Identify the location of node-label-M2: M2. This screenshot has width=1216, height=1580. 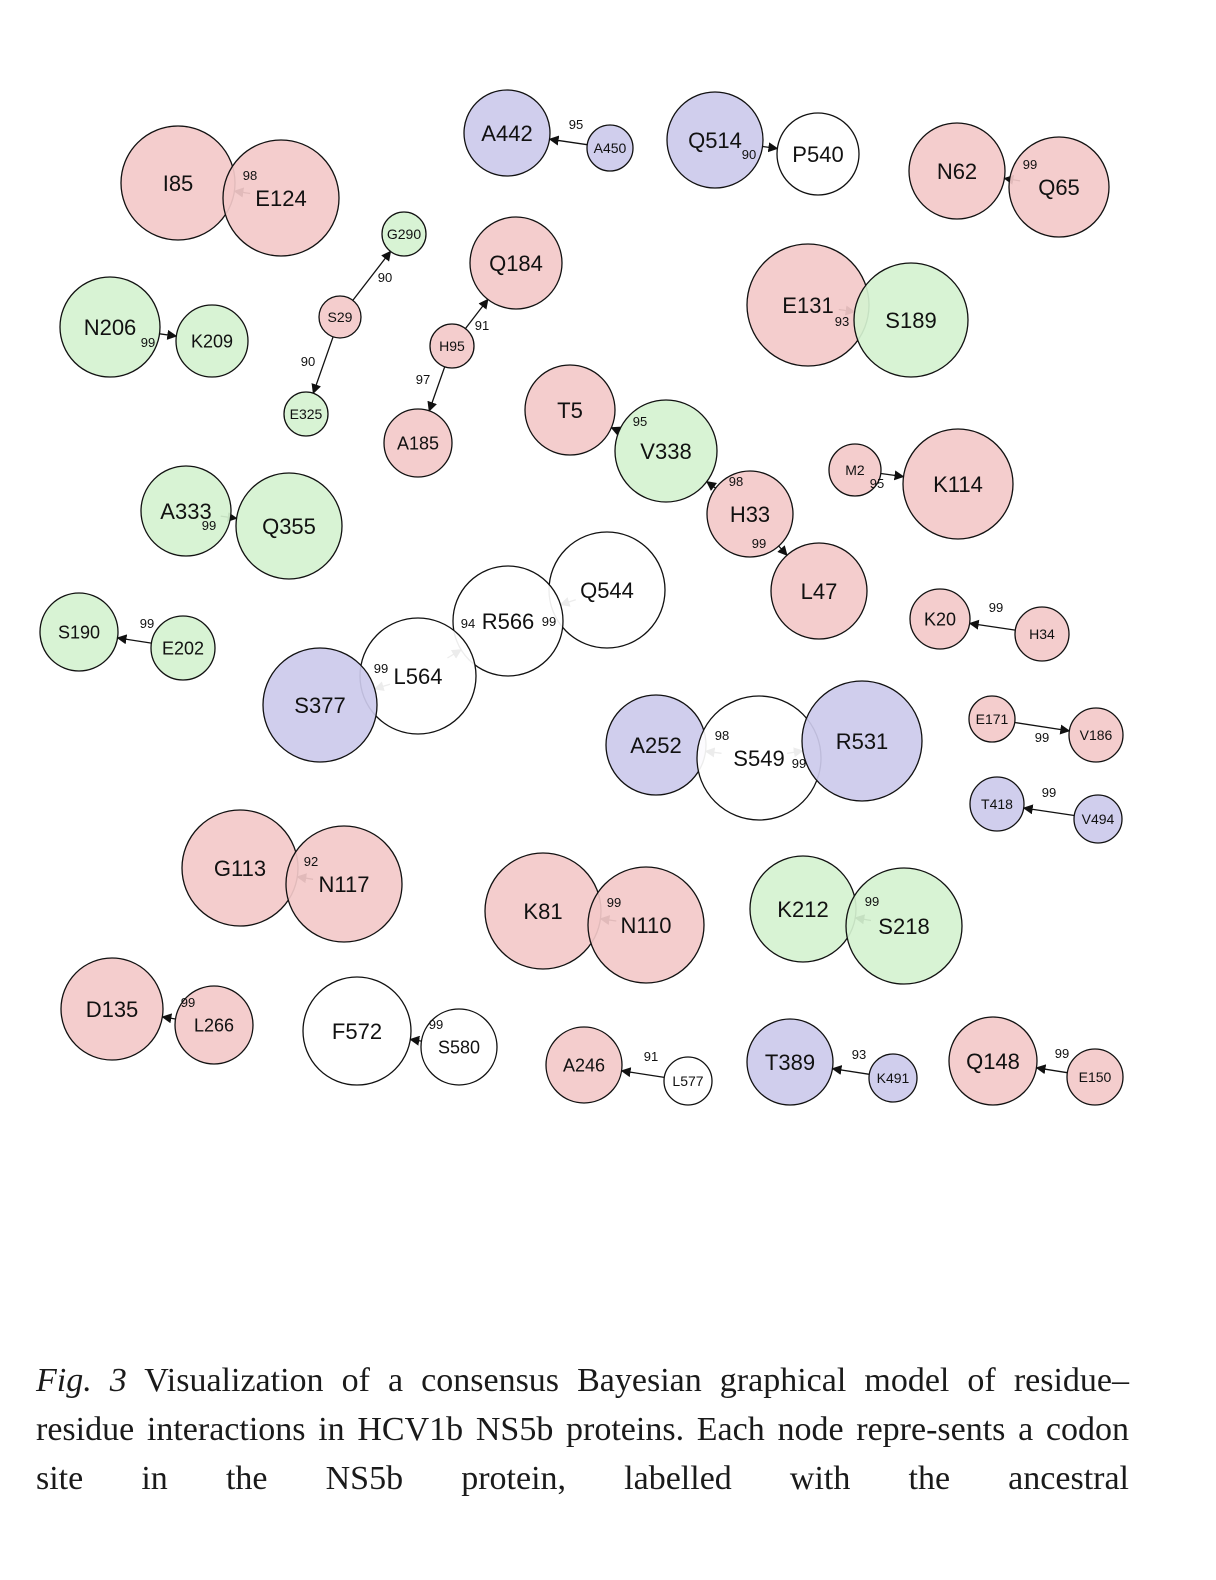
(855, 470).